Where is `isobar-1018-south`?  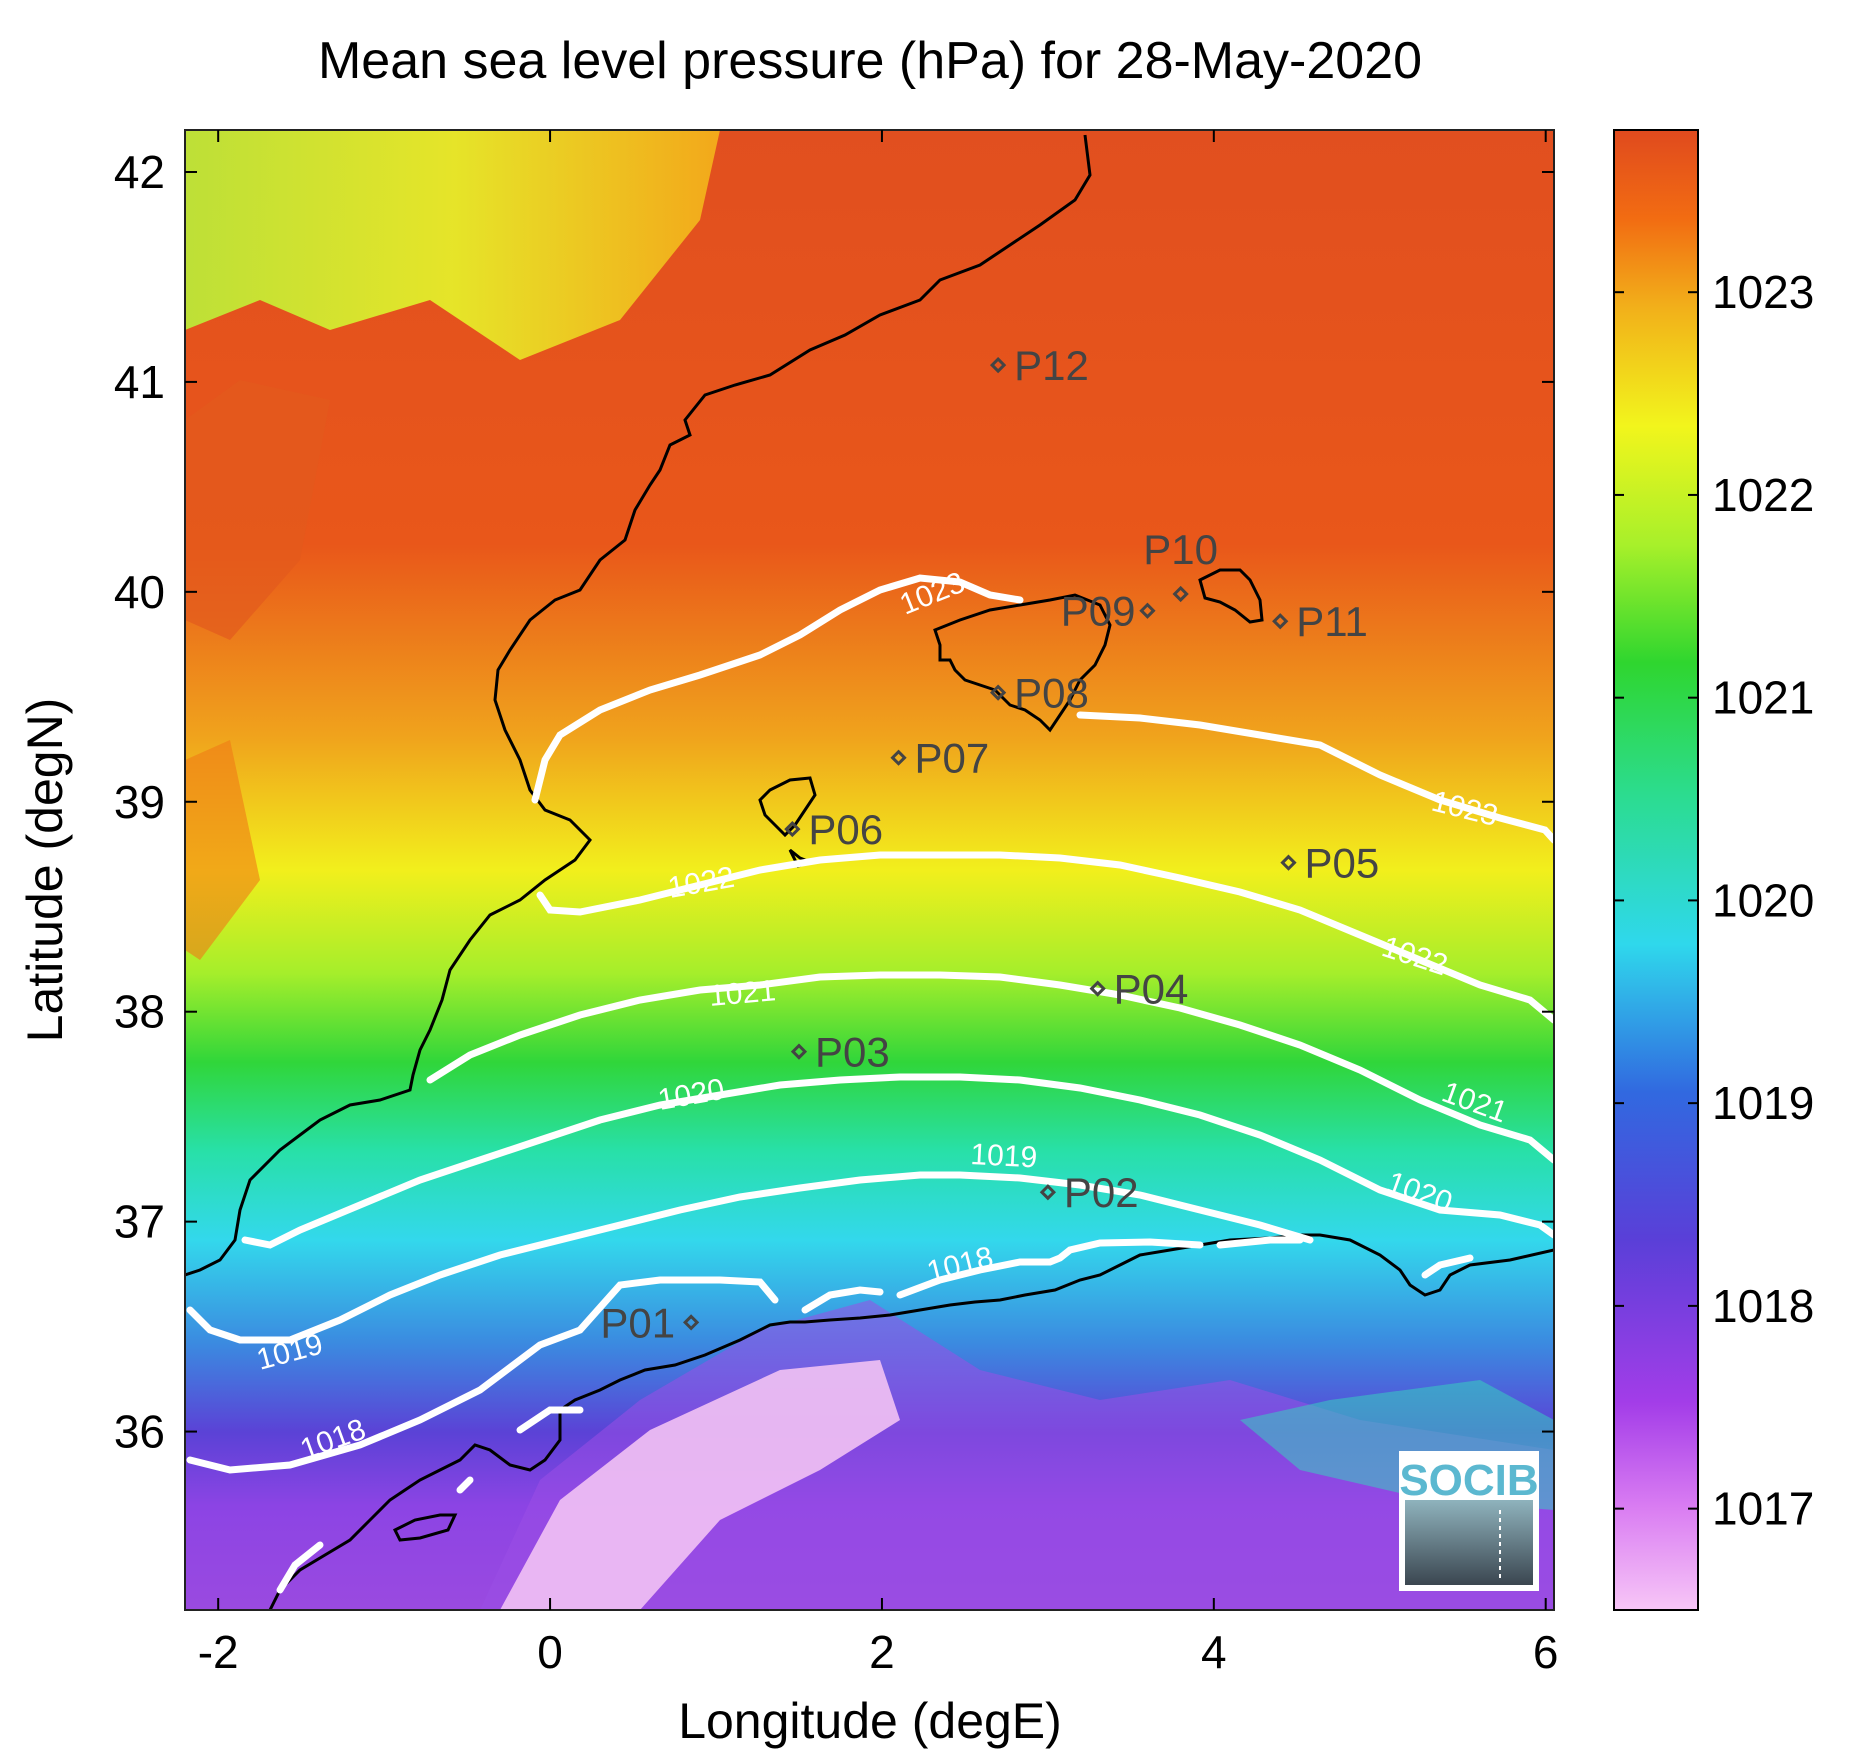
isobar-1018-south is located at coordinates (550, 1420).